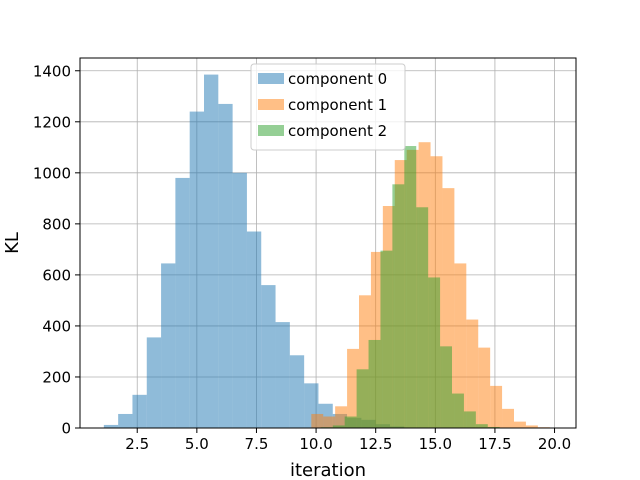  Describe the element at coordinates (56, 377) in the screenshot. I see `y-tick-label: 200` at that location.